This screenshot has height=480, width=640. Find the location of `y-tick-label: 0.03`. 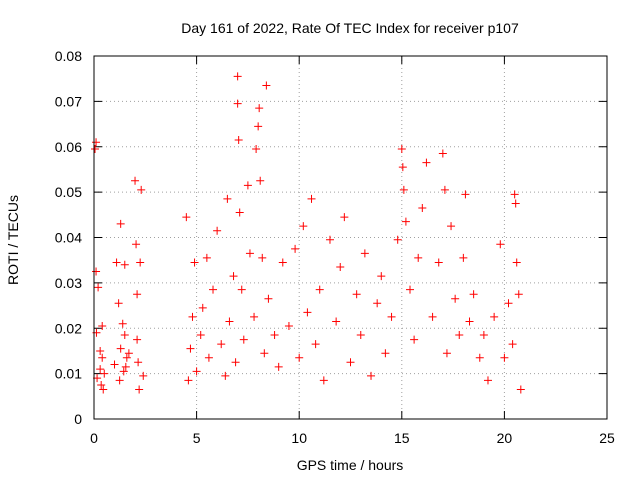

y-tick-label: 0.03 is located at coordinates (68, 283).